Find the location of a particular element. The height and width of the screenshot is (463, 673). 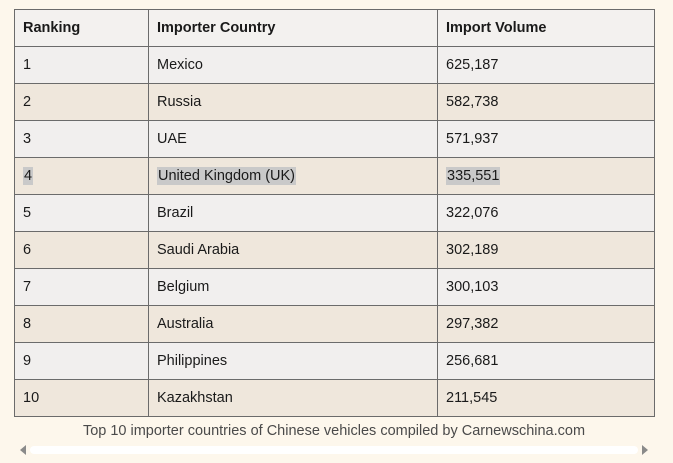

cell-ranking-text: 7 is located at coordinates (27, 287).